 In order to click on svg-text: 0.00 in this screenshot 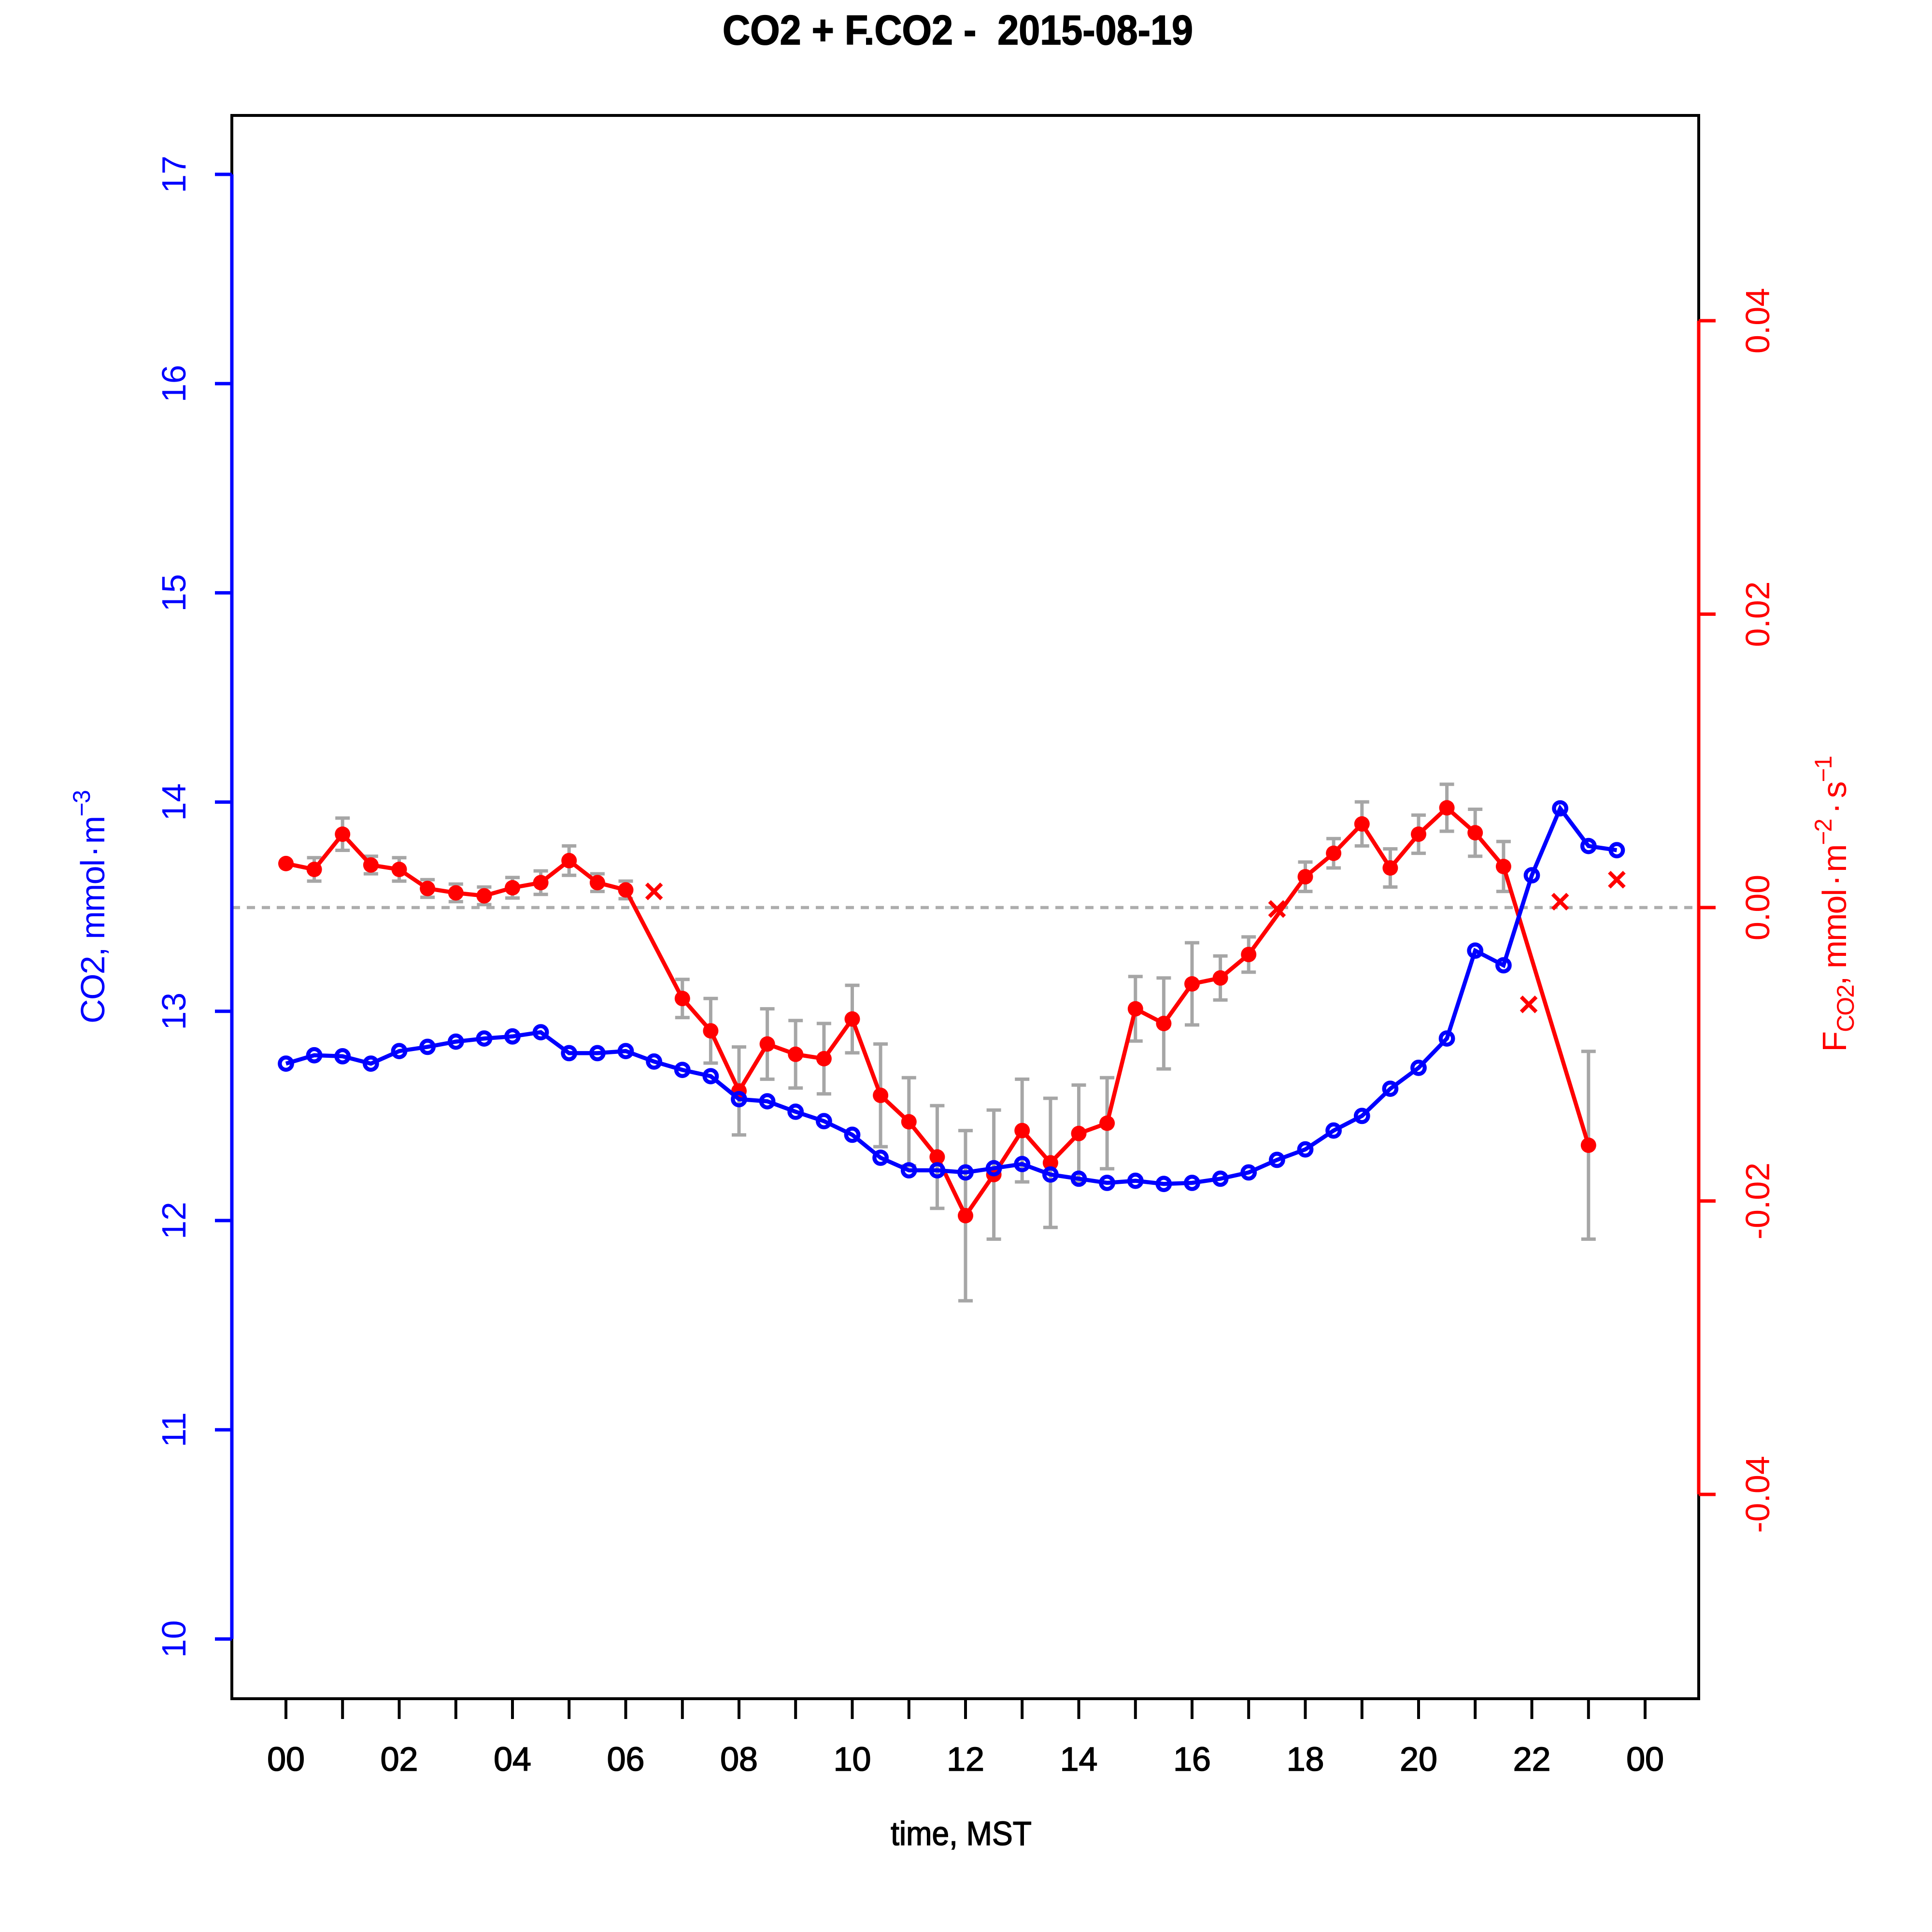, I will do `click(1757, 907)`.